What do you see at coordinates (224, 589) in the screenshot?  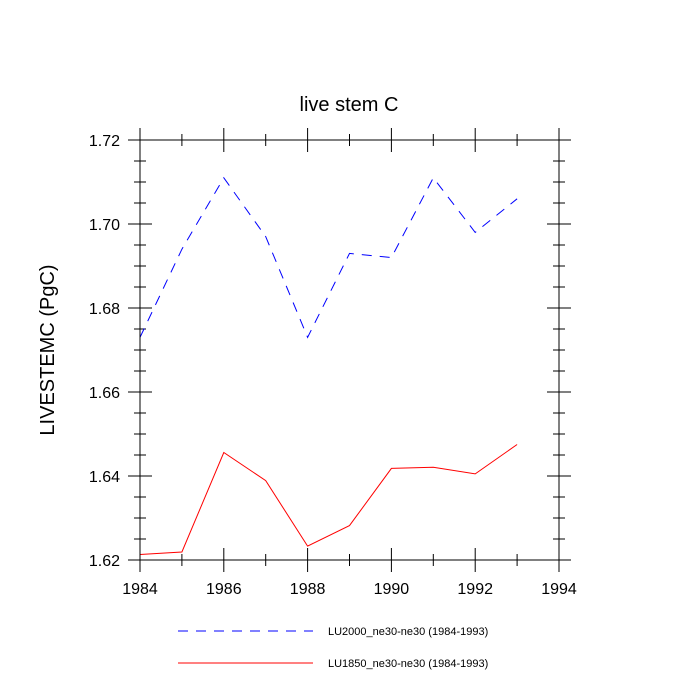 I see `x-tick-label: 1986` at bounding box center [224, 589].